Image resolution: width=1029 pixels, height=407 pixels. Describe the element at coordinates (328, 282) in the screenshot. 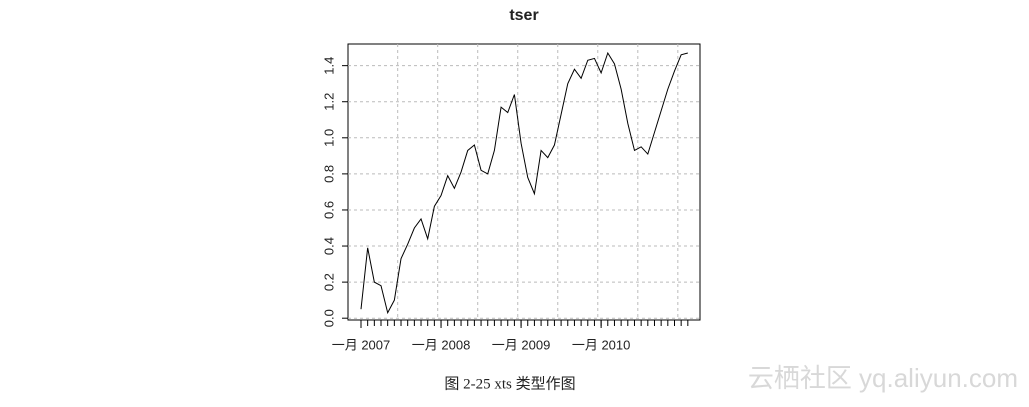

I see `y-tick-label: 0.2` at that location.